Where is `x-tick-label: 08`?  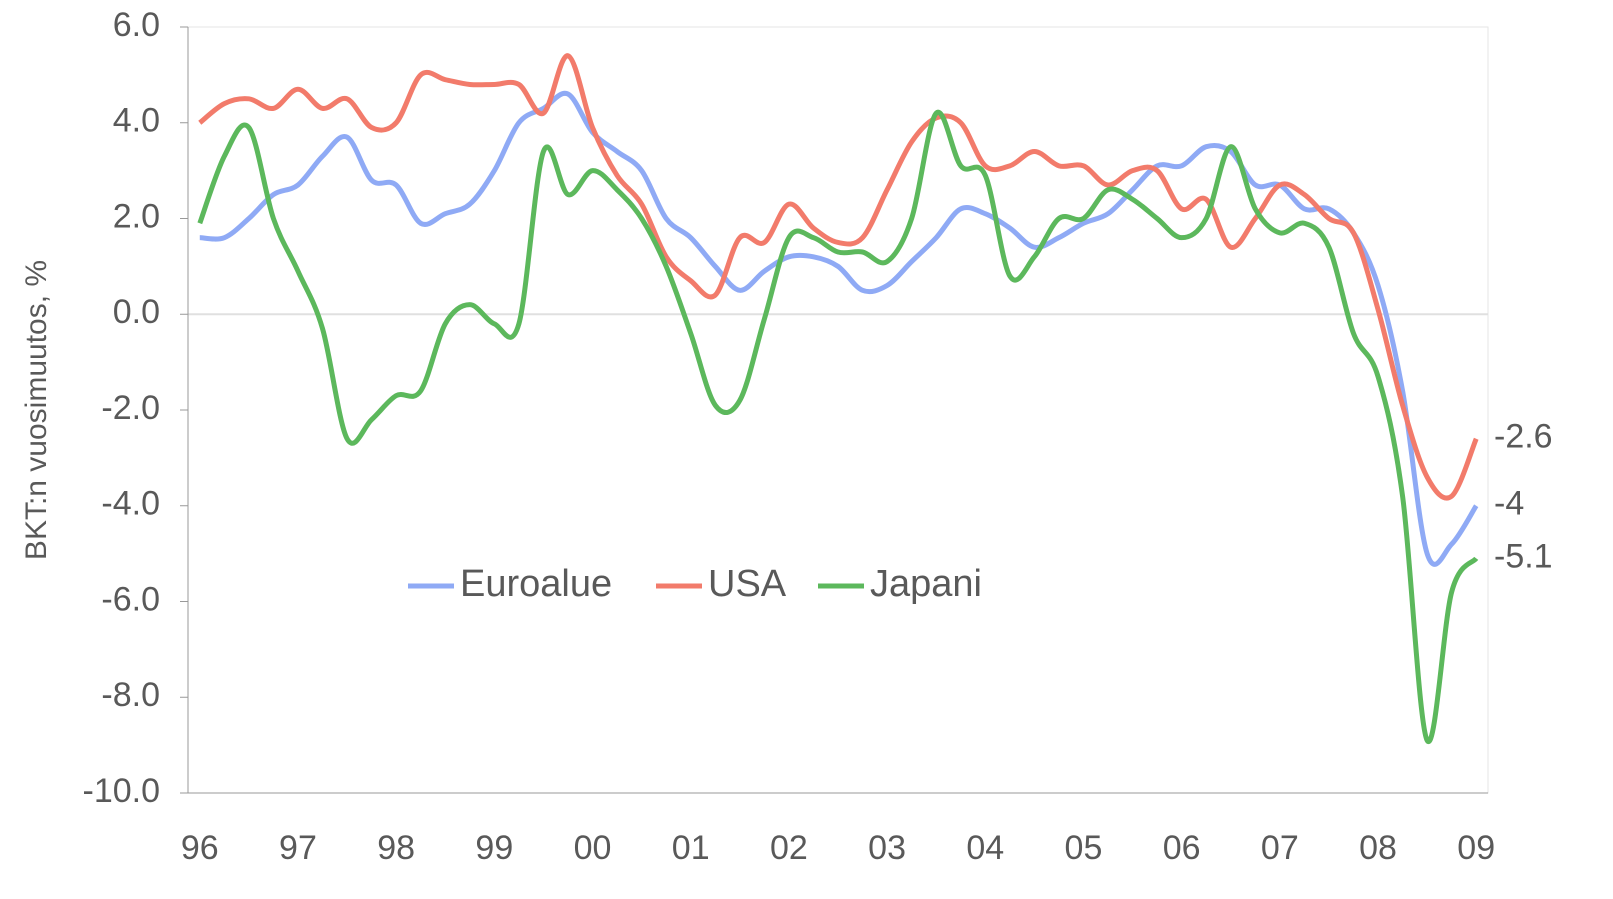 x-tick-label: 08 is located at coordinates (1378, 848).